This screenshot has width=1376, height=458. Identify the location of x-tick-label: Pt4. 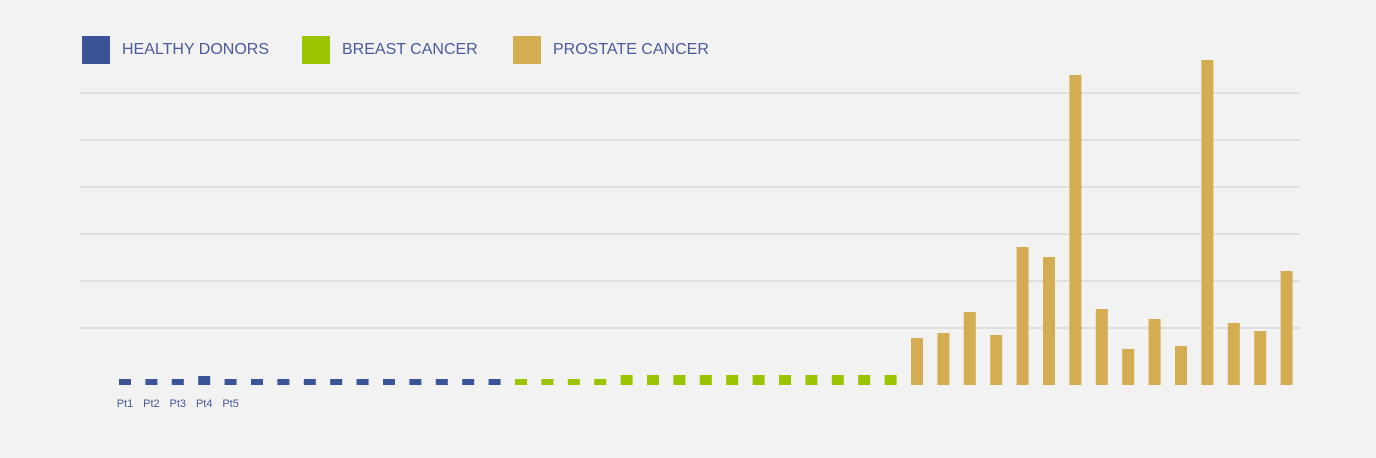
(204, 404).